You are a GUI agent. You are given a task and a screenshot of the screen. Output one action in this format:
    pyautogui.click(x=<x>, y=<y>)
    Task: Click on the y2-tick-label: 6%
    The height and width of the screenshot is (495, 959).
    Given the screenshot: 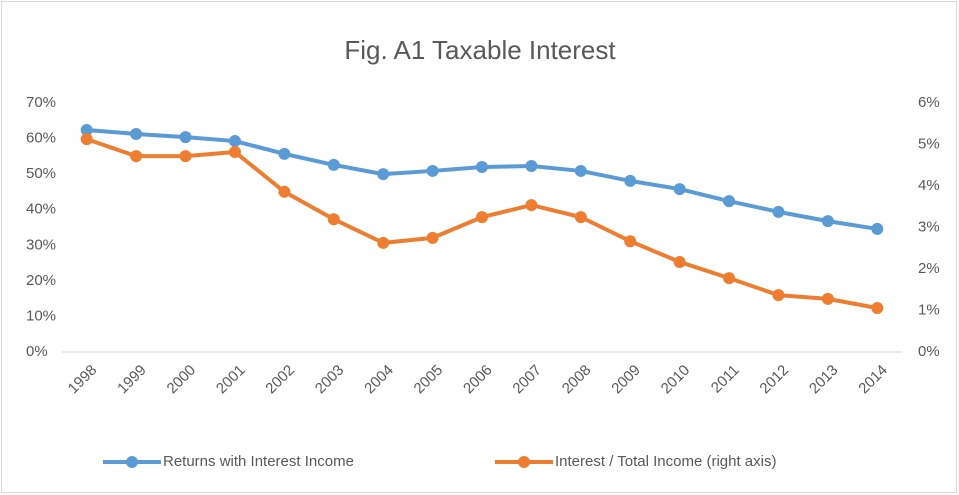 What is the action you would take?
    pyautogui.click(x=929, y=102)
    